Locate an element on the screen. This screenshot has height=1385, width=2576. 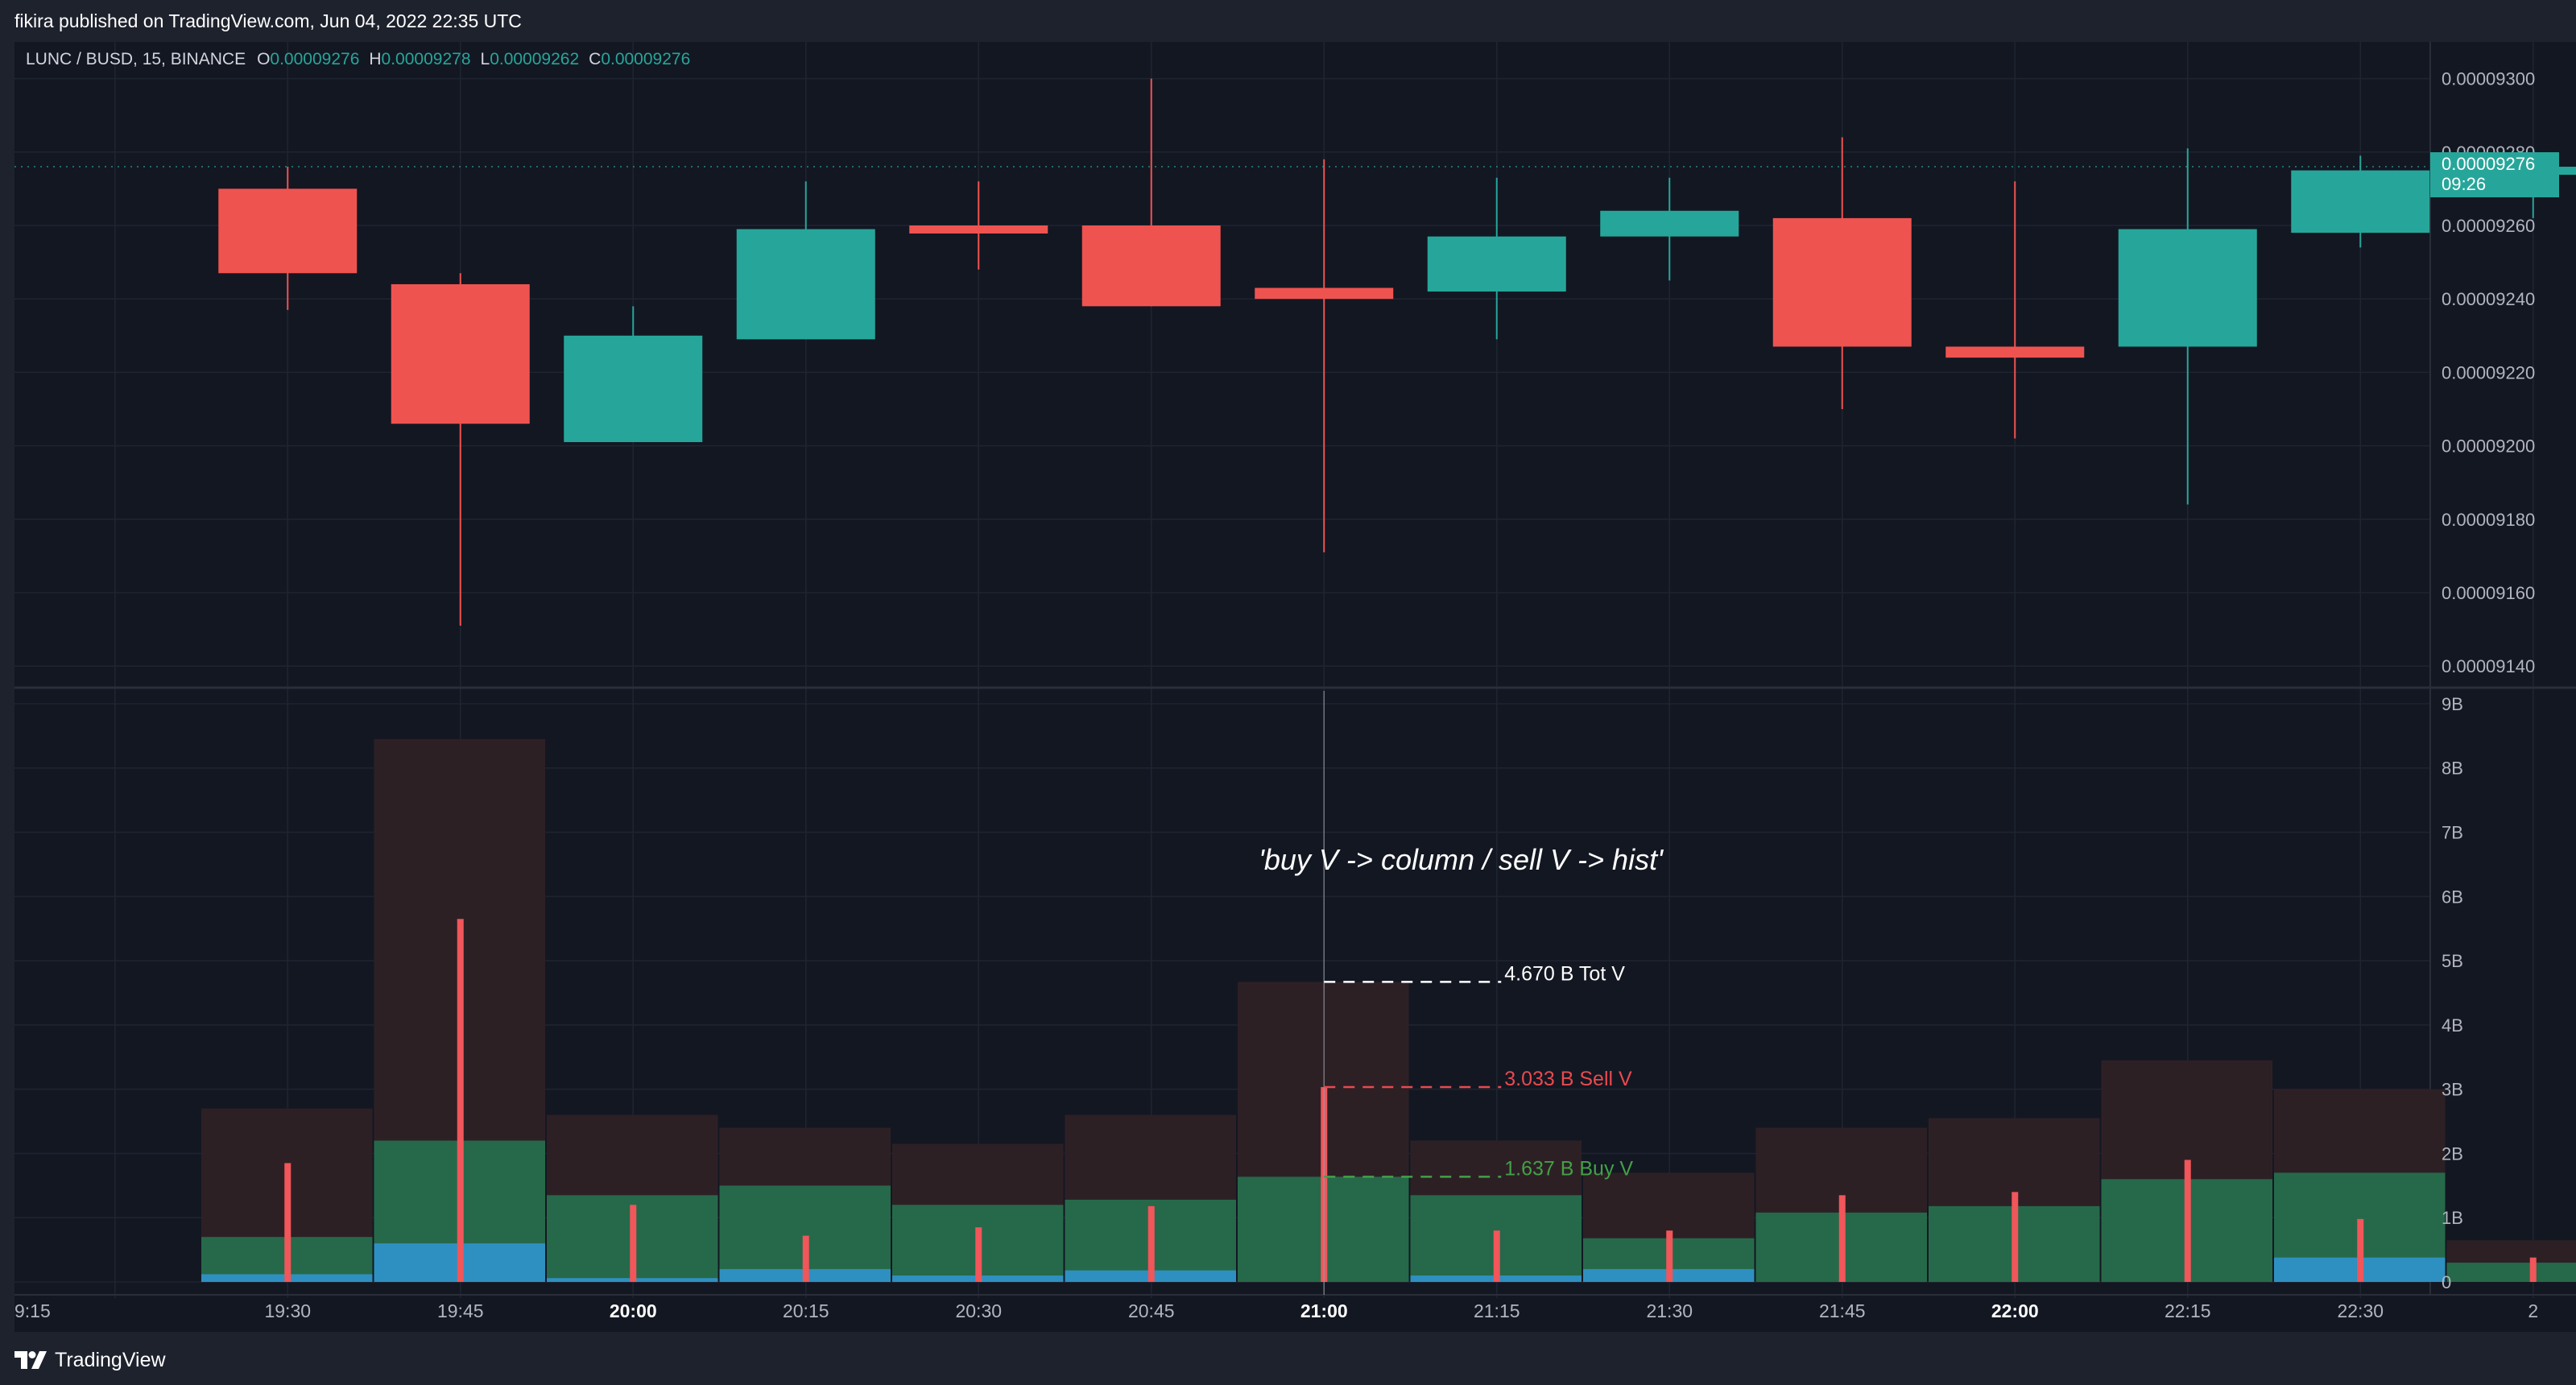
legend-close-label: C is located at coordinates (595, 59).